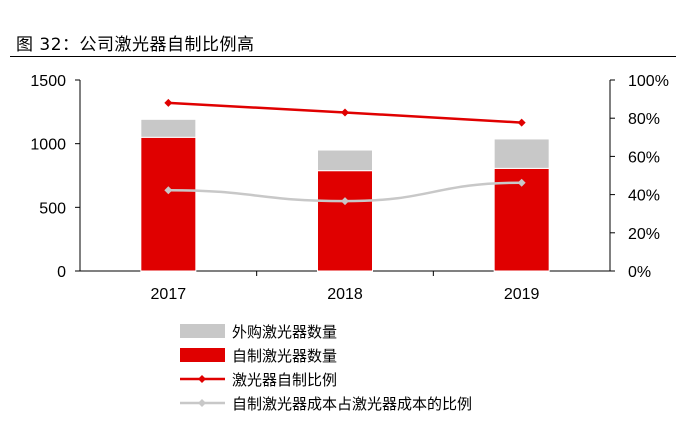 Image resolution: width=686 pixels, height=429 pixels. Describe the element at coordinates (48, 81) in the screenshot. I see `left-tick-label: 1500` at that location.